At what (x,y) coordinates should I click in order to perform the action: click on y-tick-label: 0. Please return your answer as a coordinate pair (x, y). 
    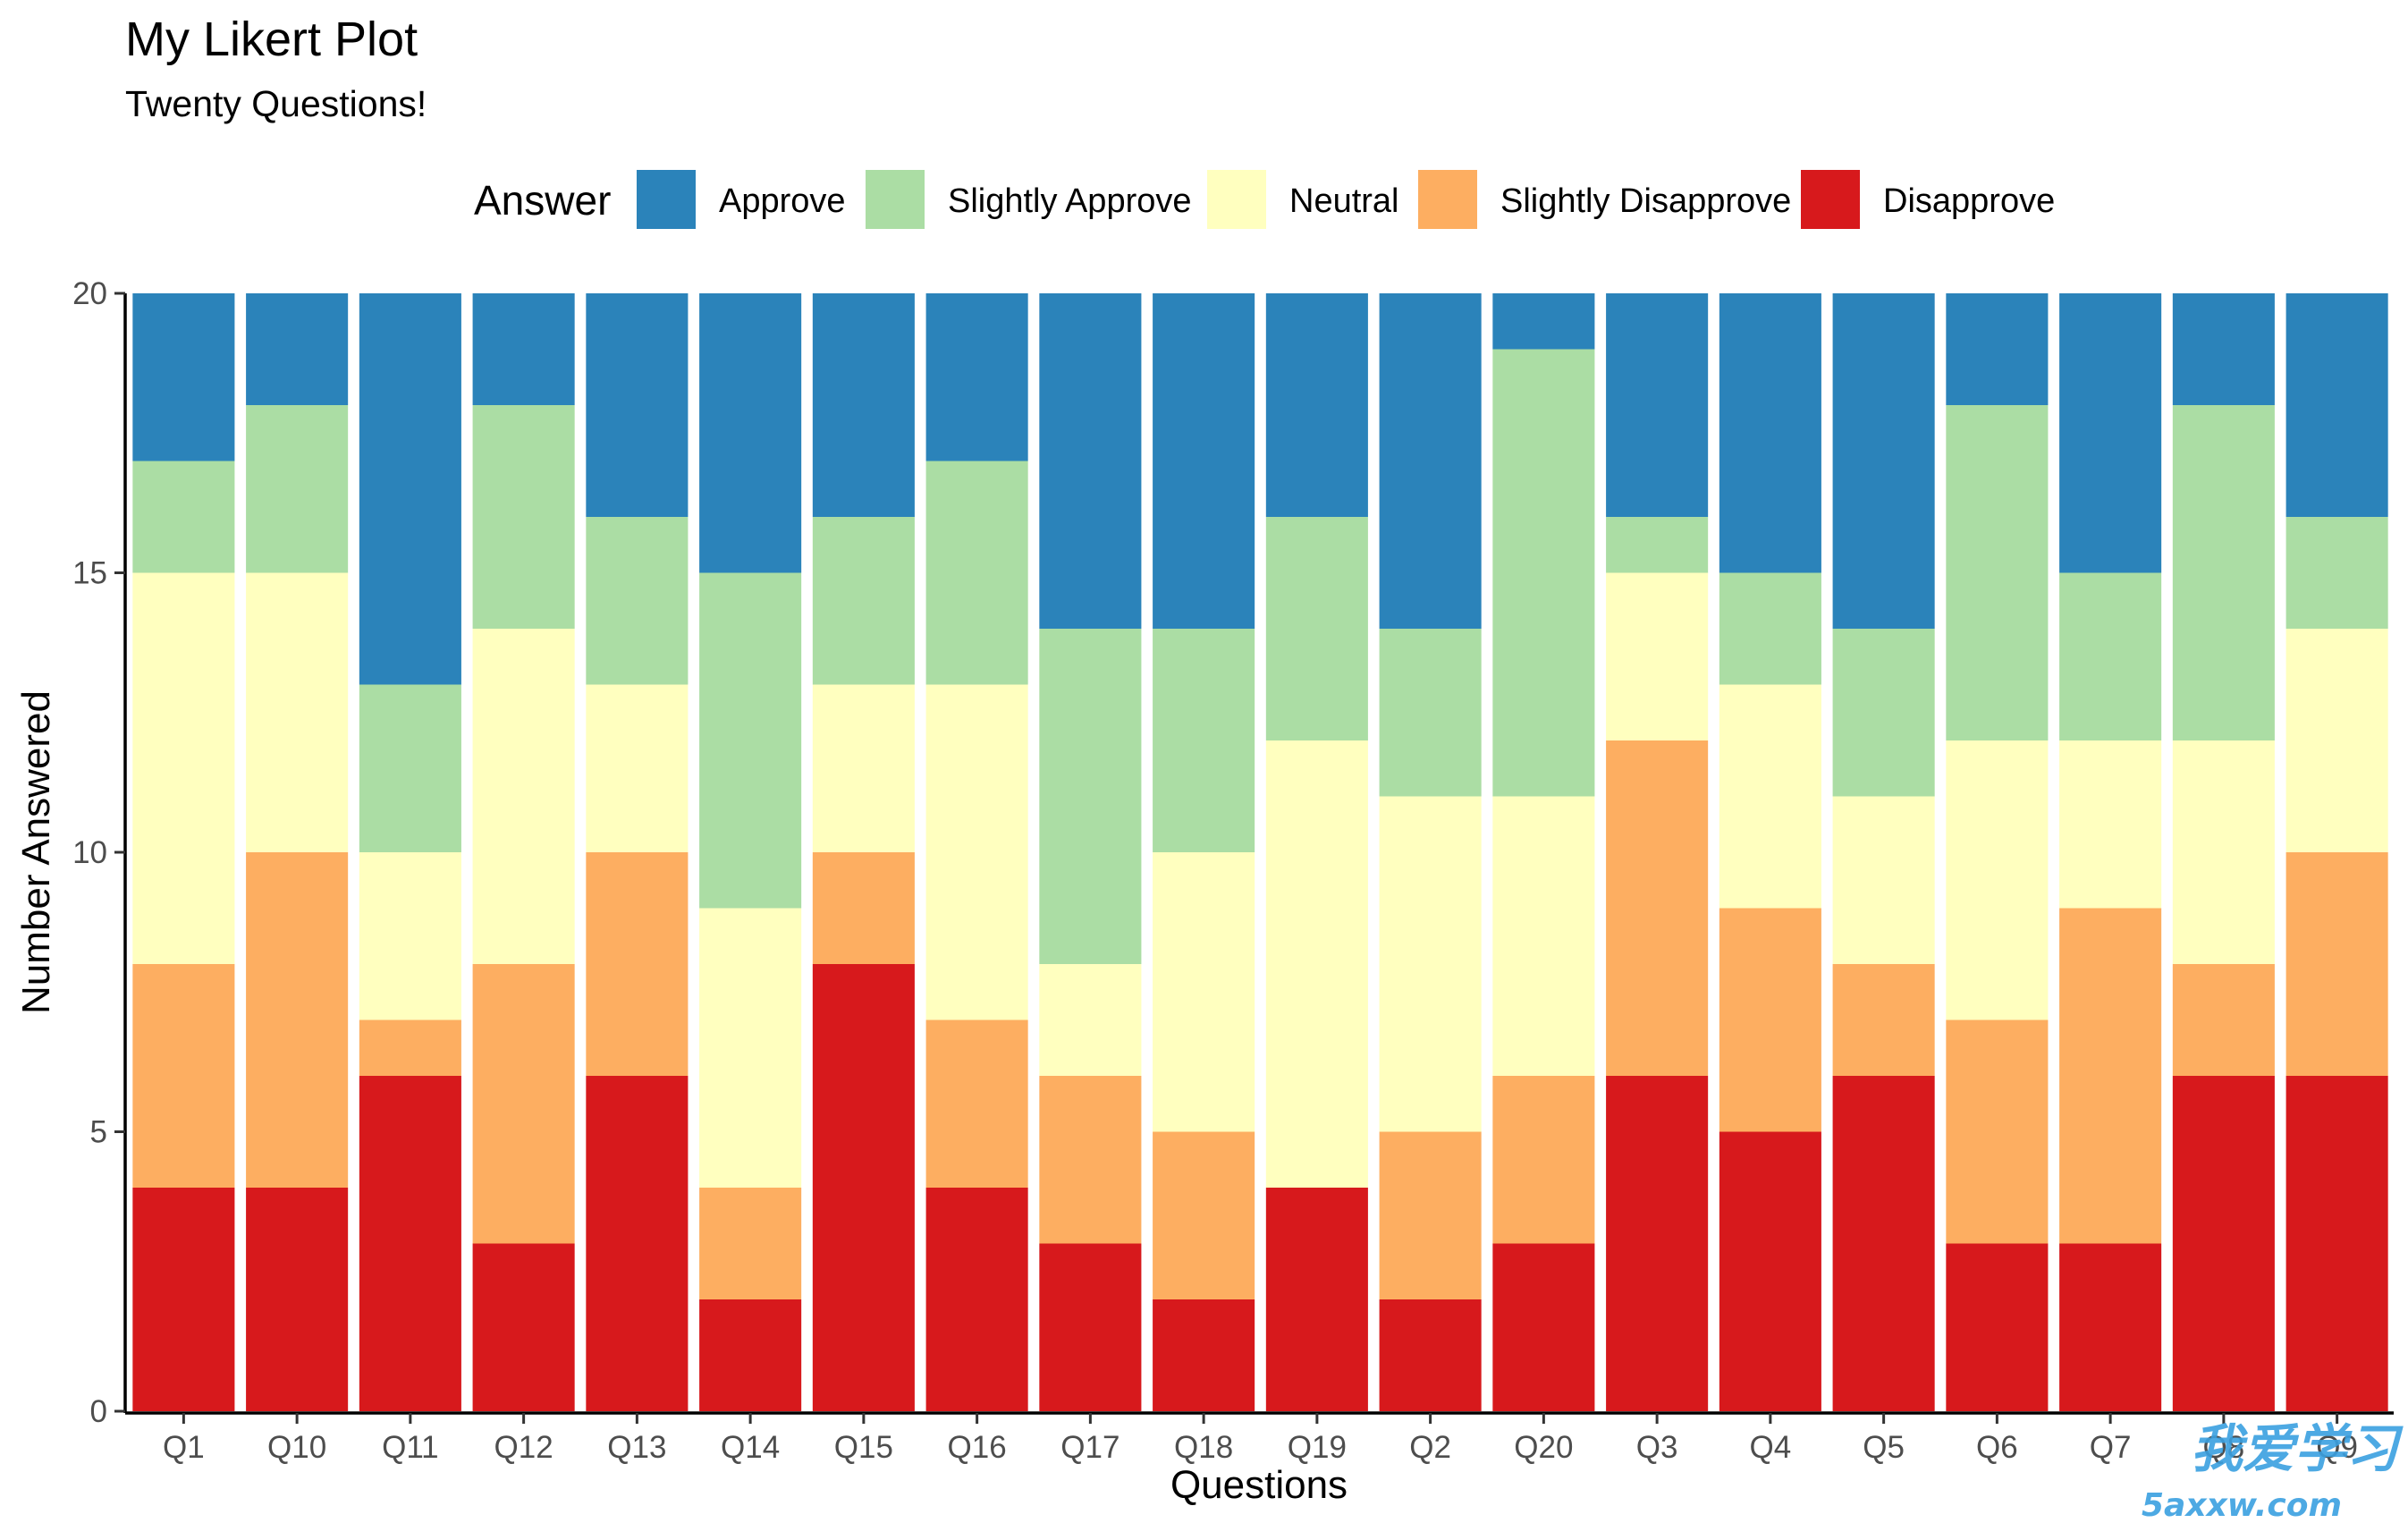
    Looking at the image, I should click on (98, 1411).